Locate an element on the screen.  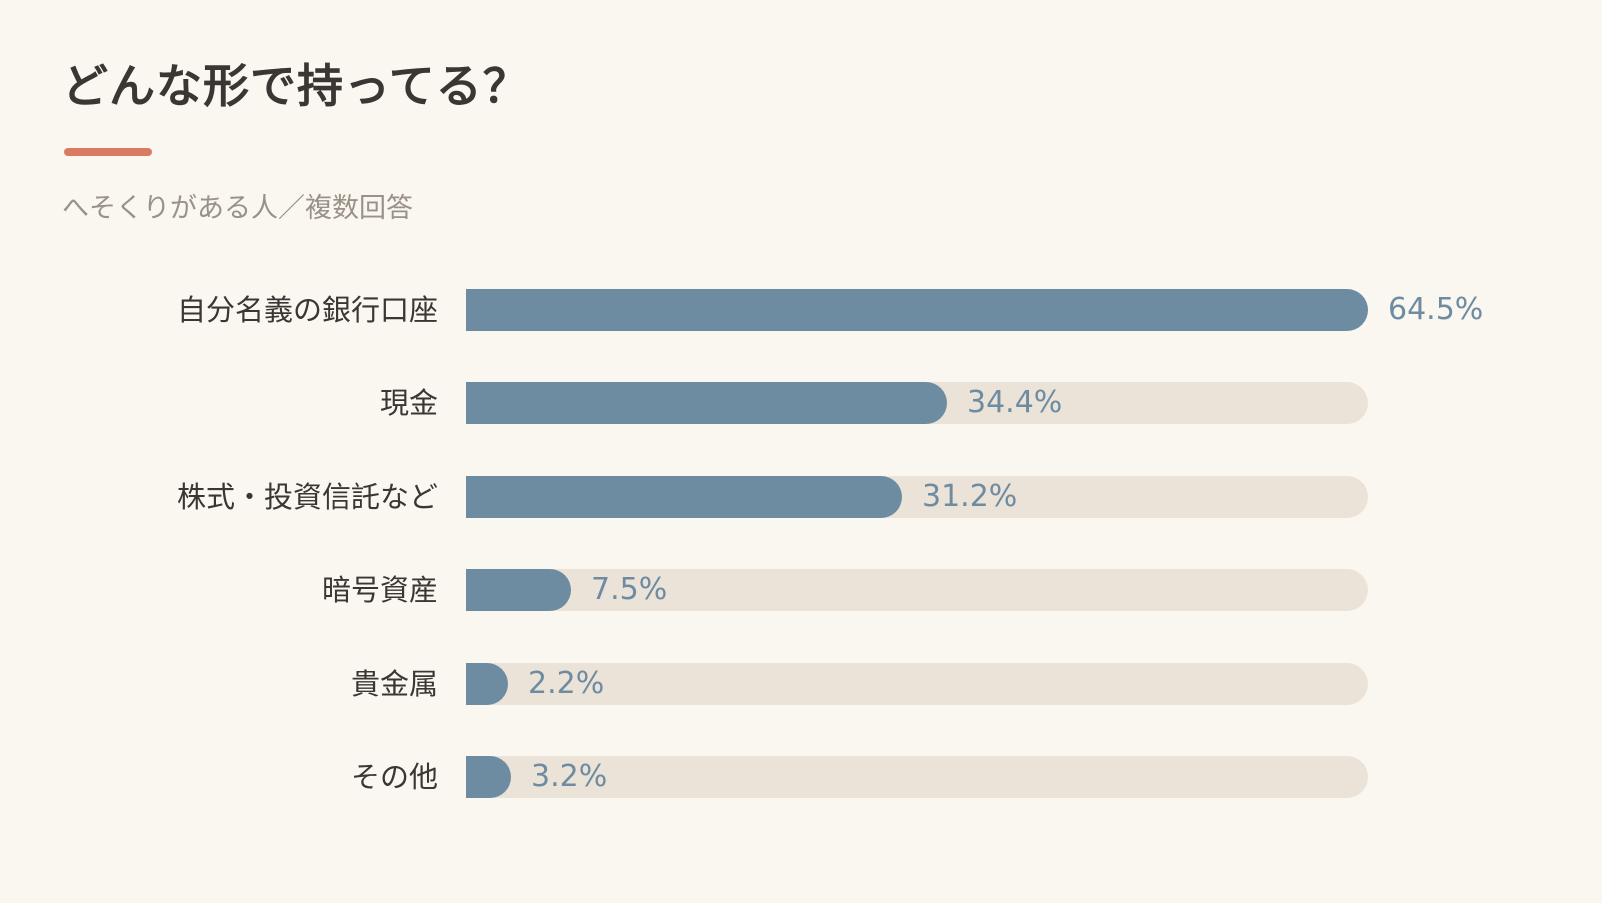
value-label: 31.2% is located at coordinates (970, 496).